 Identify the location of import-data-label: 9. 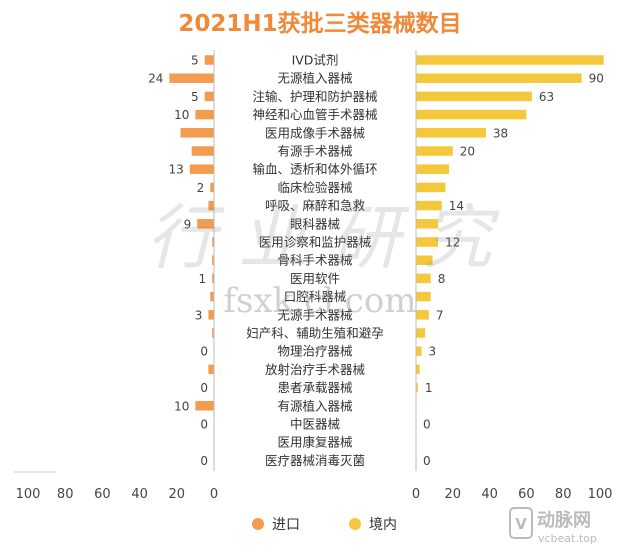
(188, 224).